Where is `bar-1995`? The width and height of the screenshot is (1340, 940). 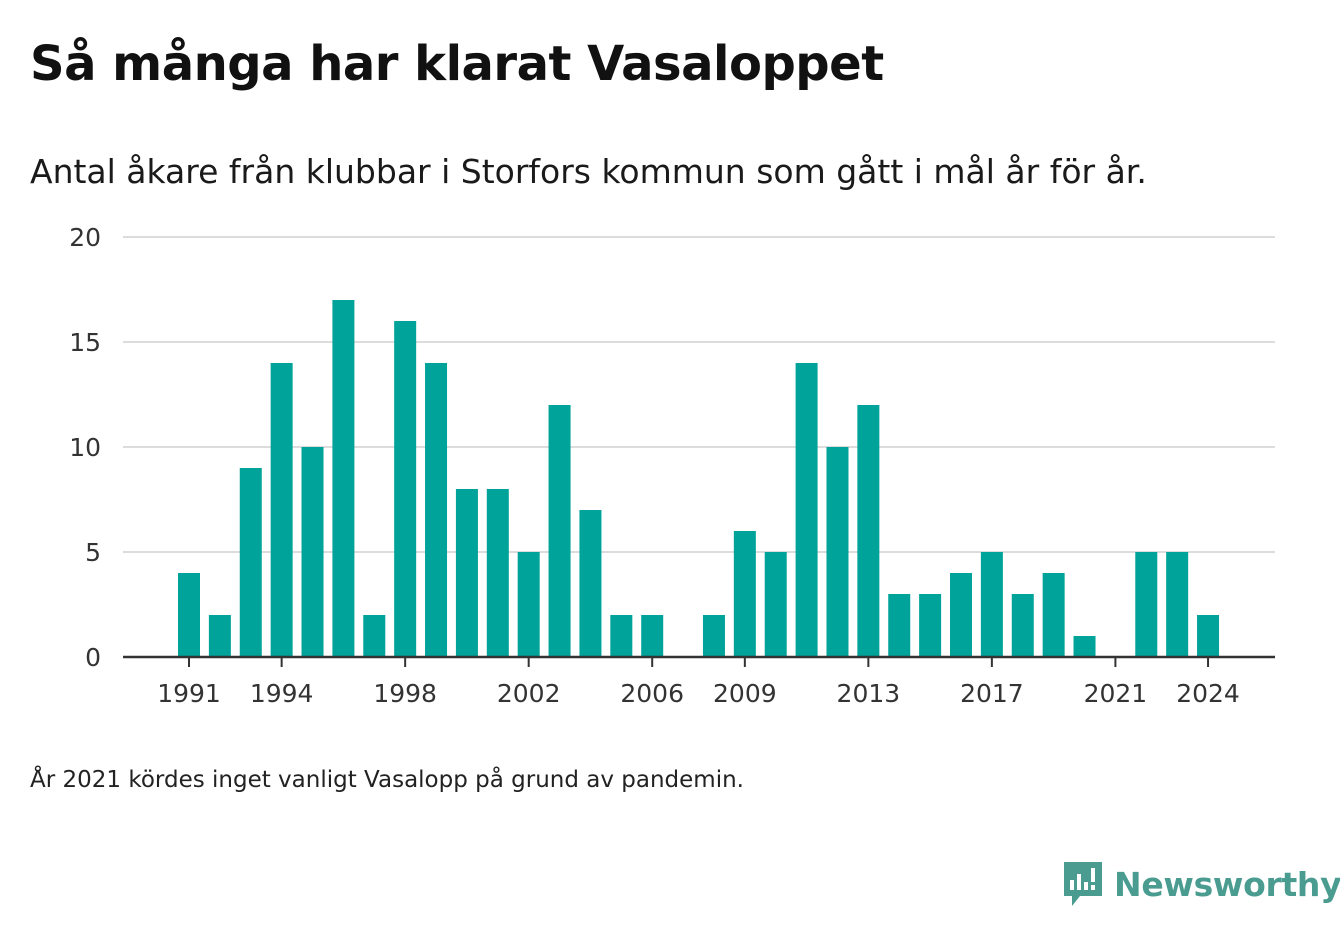 bar-1995 is located at coordinates (312, 552).